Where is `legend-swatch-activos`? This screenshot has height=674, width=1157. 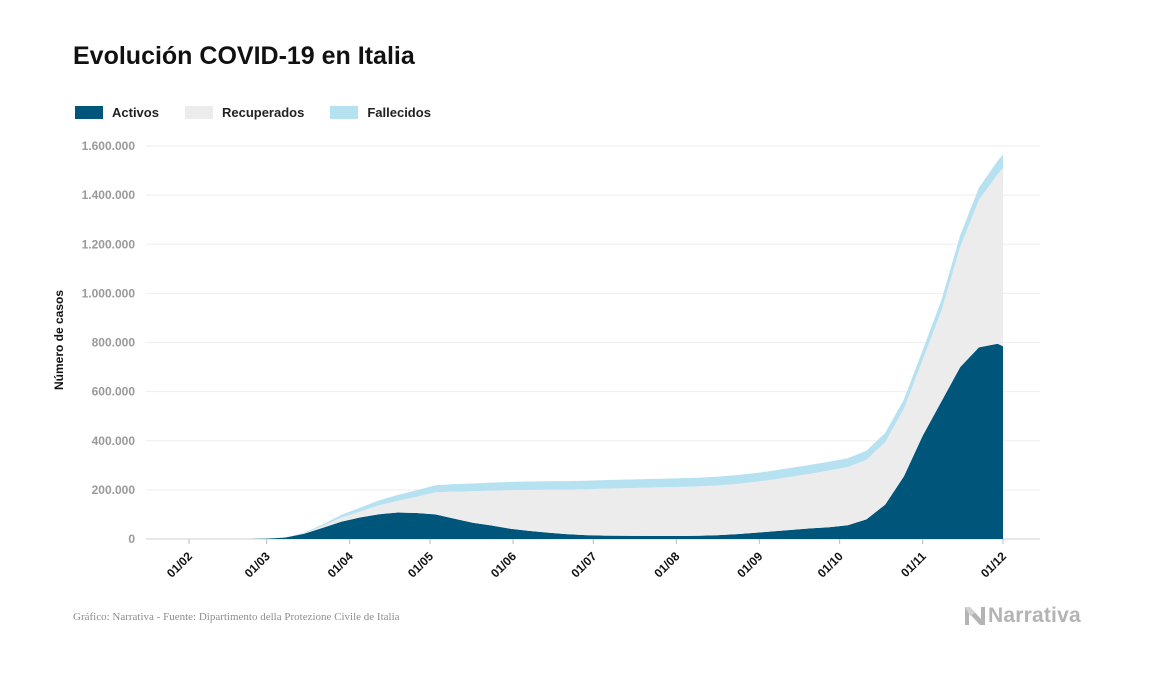
legend-swatch-activos is located at coordinates (89, 112).